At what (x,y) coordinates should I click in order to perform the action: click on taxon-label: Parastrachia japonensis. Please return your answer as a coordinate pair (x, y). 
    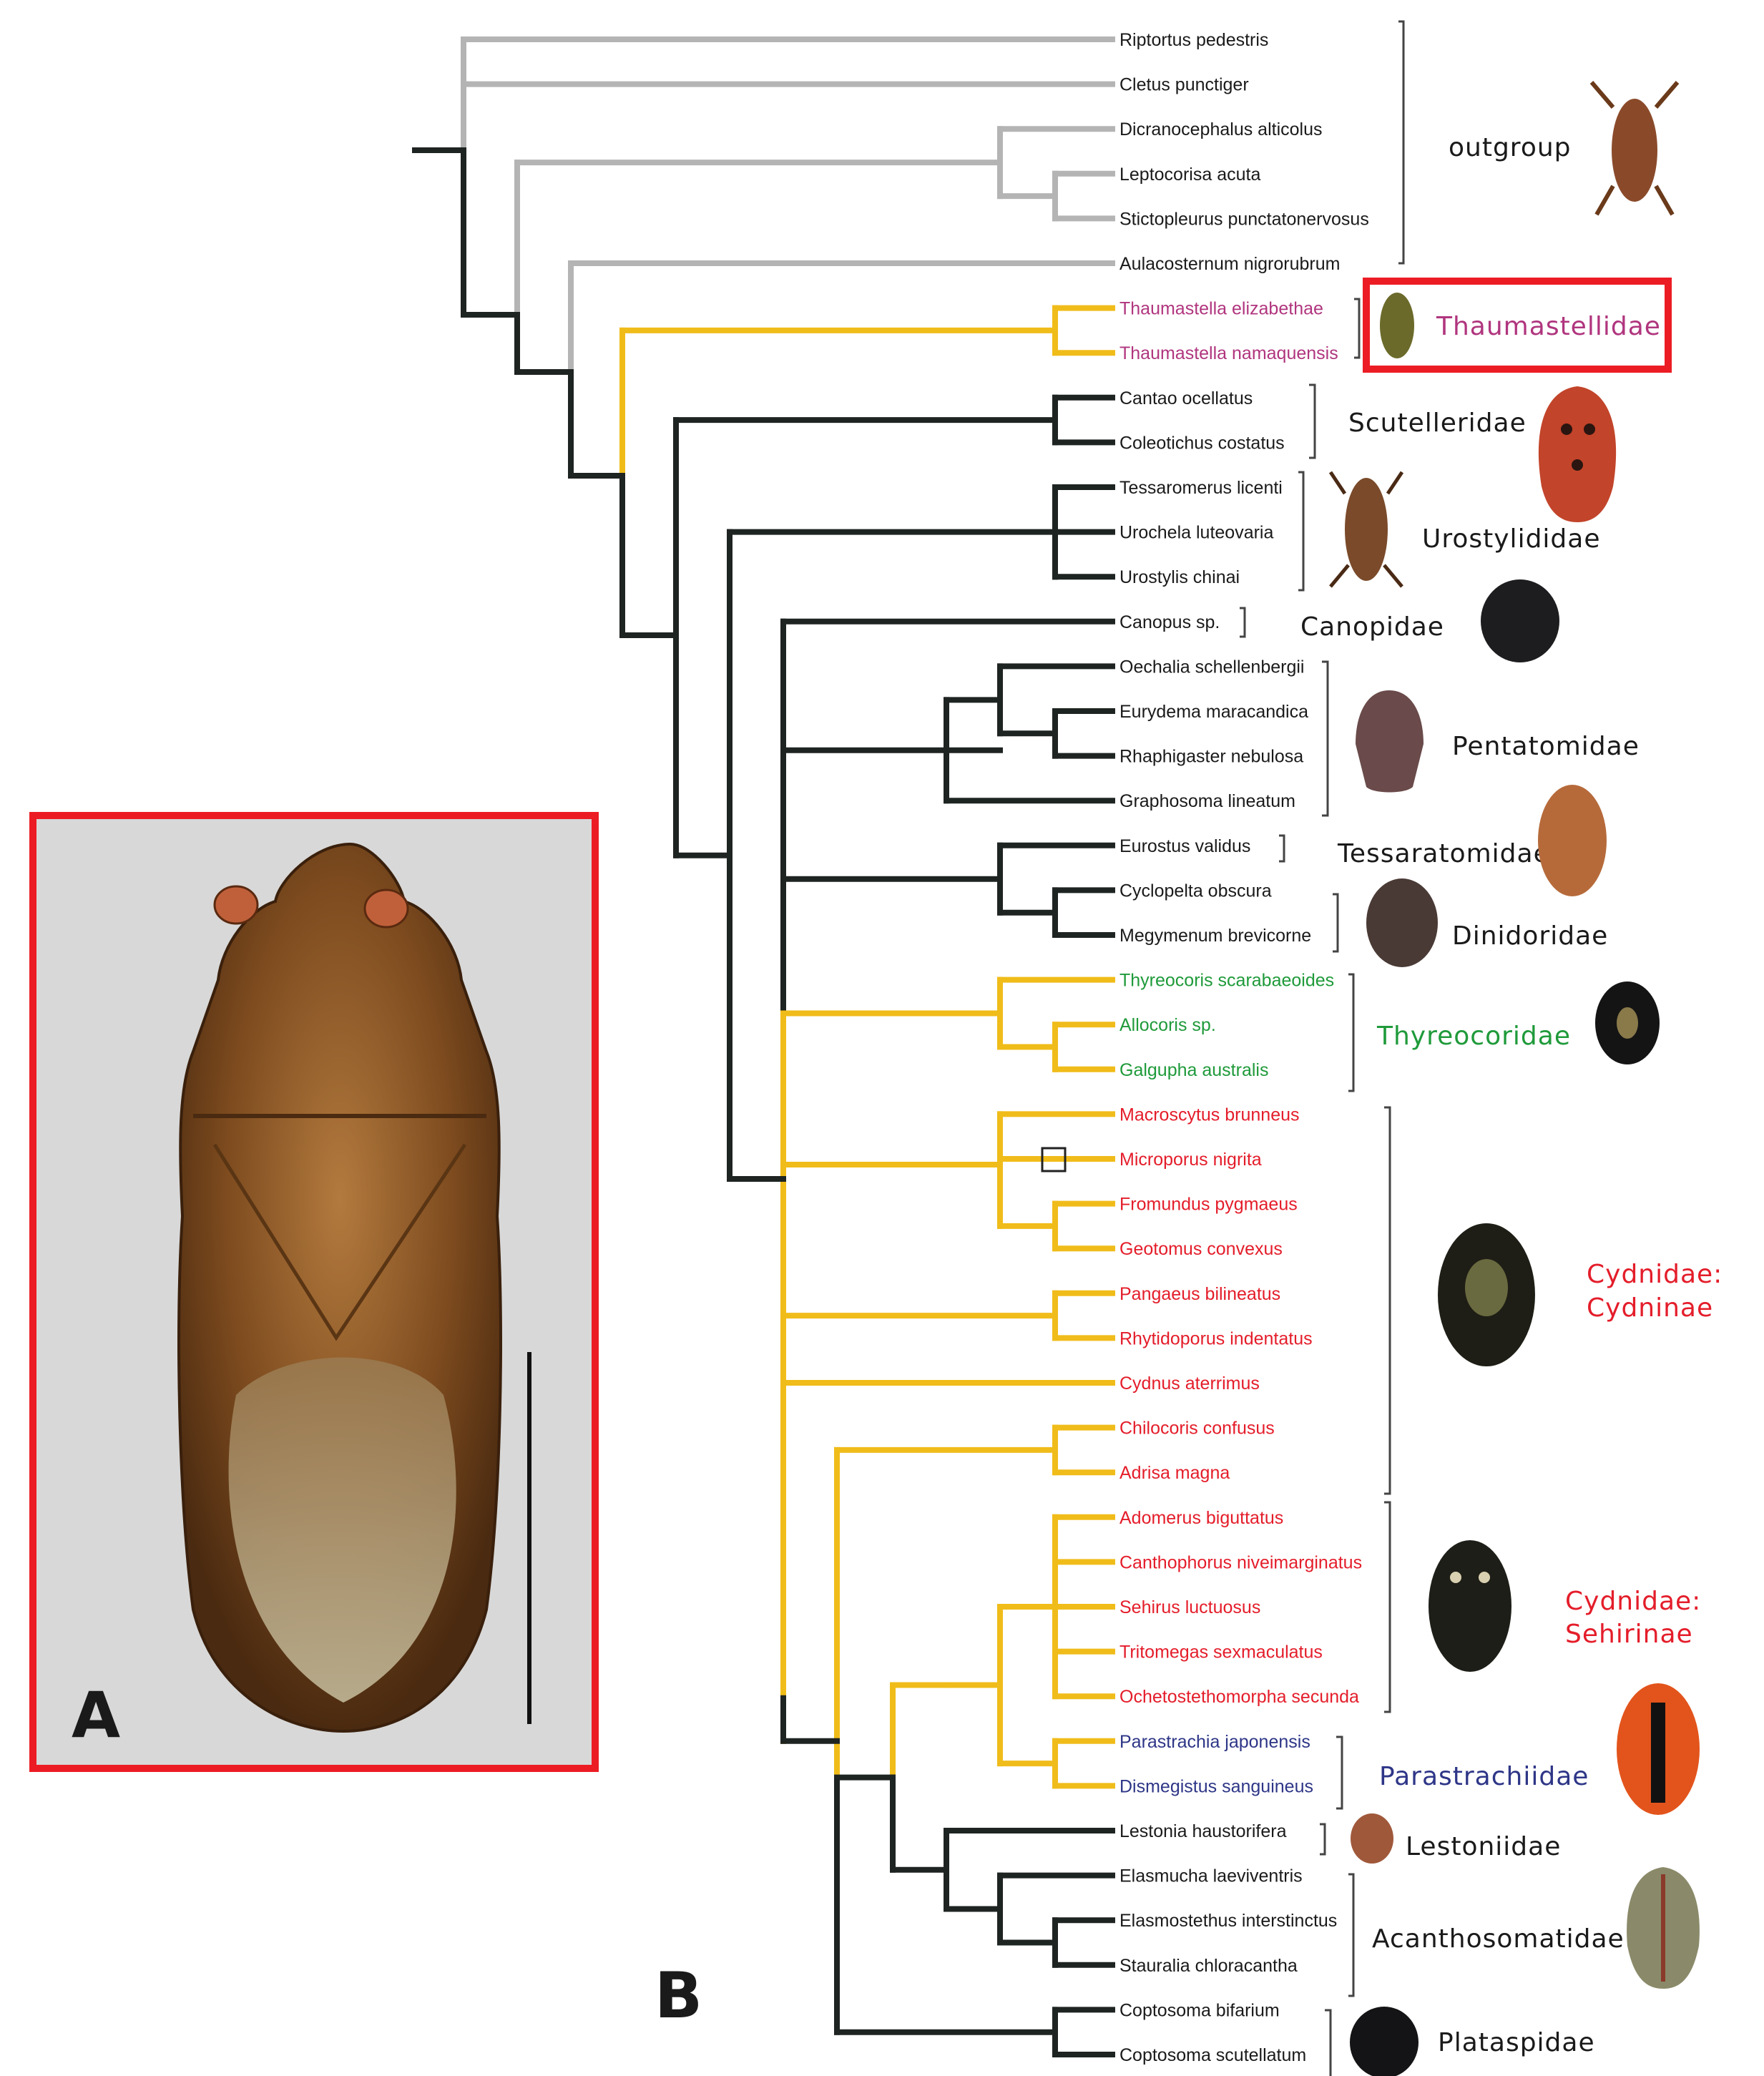
    Looking at the image, I should click on (1214, 1742).